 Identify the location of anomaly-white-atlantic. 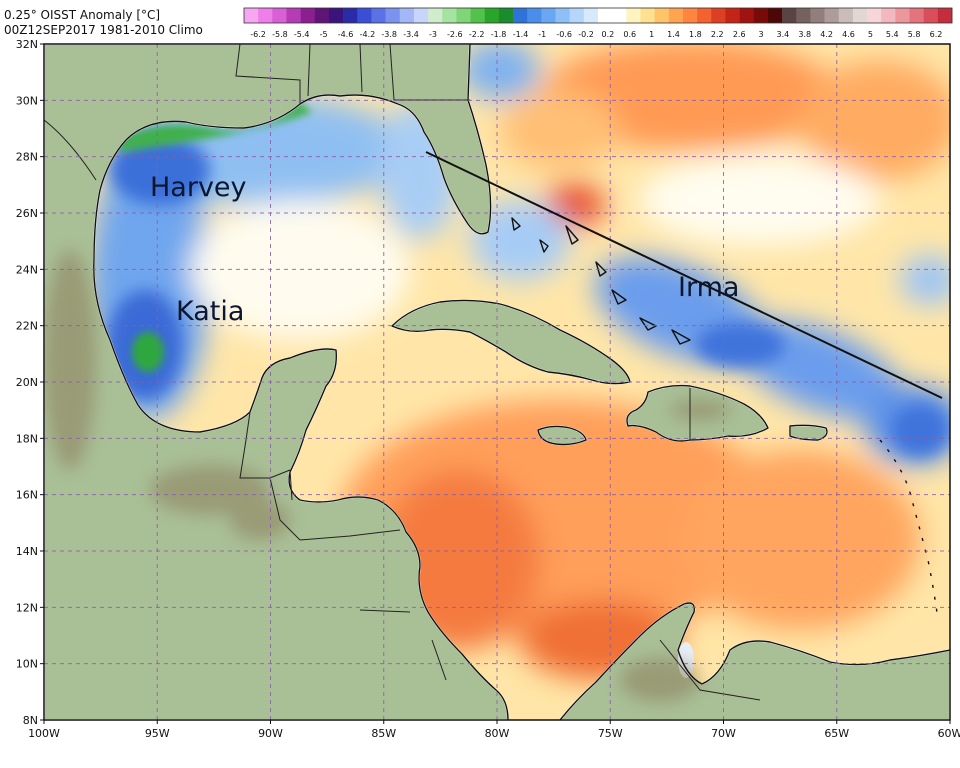
(760, 200).